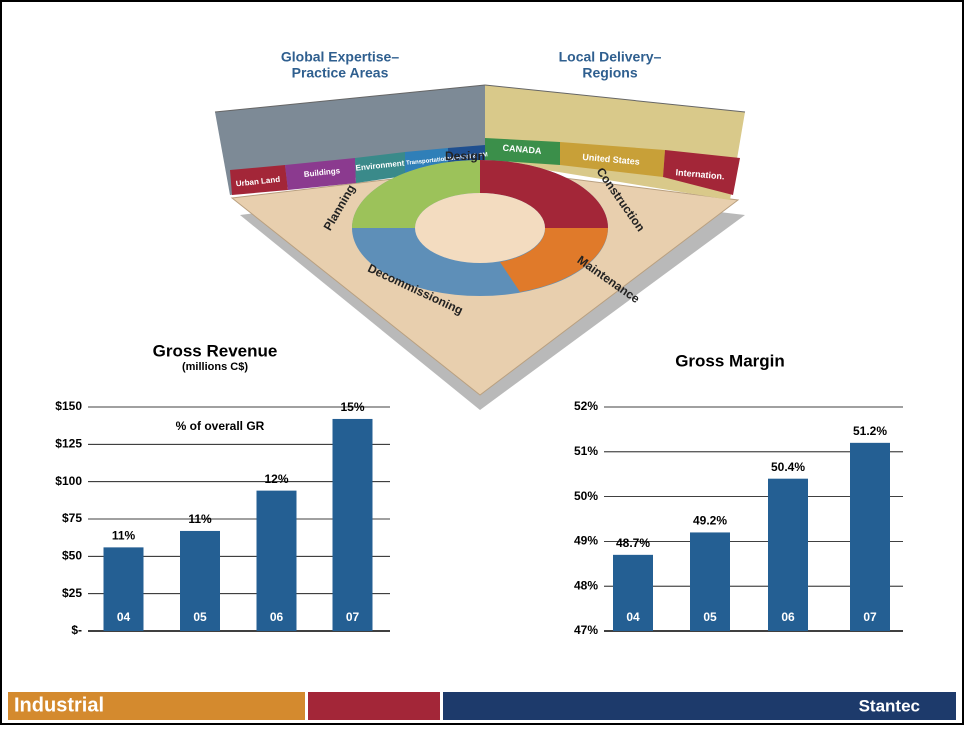 Image resolution: width=964 pixels, height=730 pixels. What do you see at coordinates (710, 521) in the screenshot?
I see `data-label: 49.2%` at bounding box center [710, 521].